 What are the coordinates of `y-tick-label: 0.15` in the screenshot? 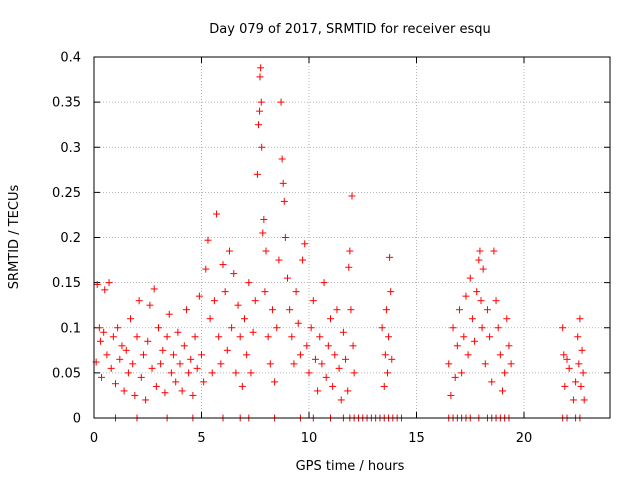 It's located at (66, 283).